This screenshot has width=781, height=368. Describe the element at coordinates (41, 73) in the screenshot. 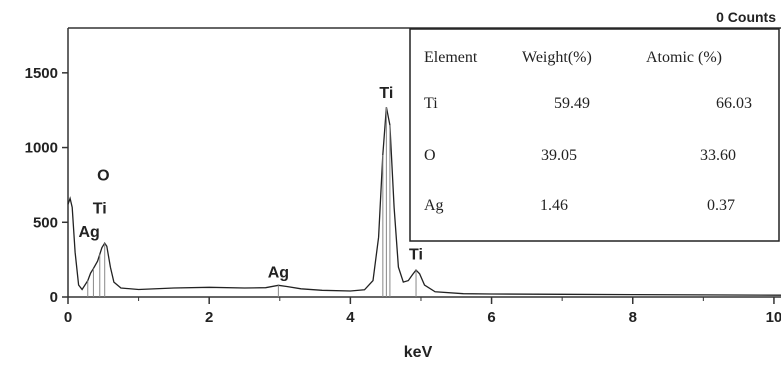

I see `y-tick-label: 1500` at that location.